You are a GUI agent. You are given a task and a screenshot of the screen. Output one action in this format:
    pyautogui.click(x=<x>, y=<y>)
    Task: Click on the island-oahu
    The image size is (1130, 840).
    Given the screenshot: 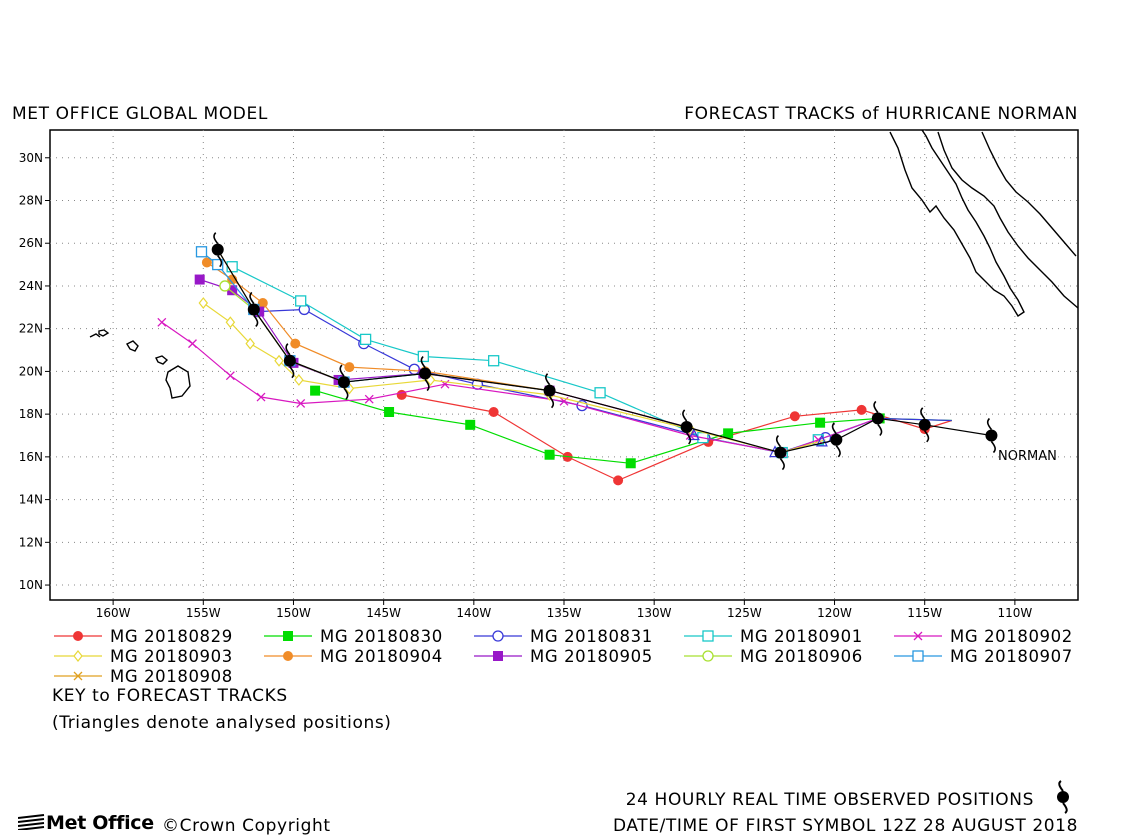 What is the action you would take?
    pyautogui.click(x=132, y=346)
    